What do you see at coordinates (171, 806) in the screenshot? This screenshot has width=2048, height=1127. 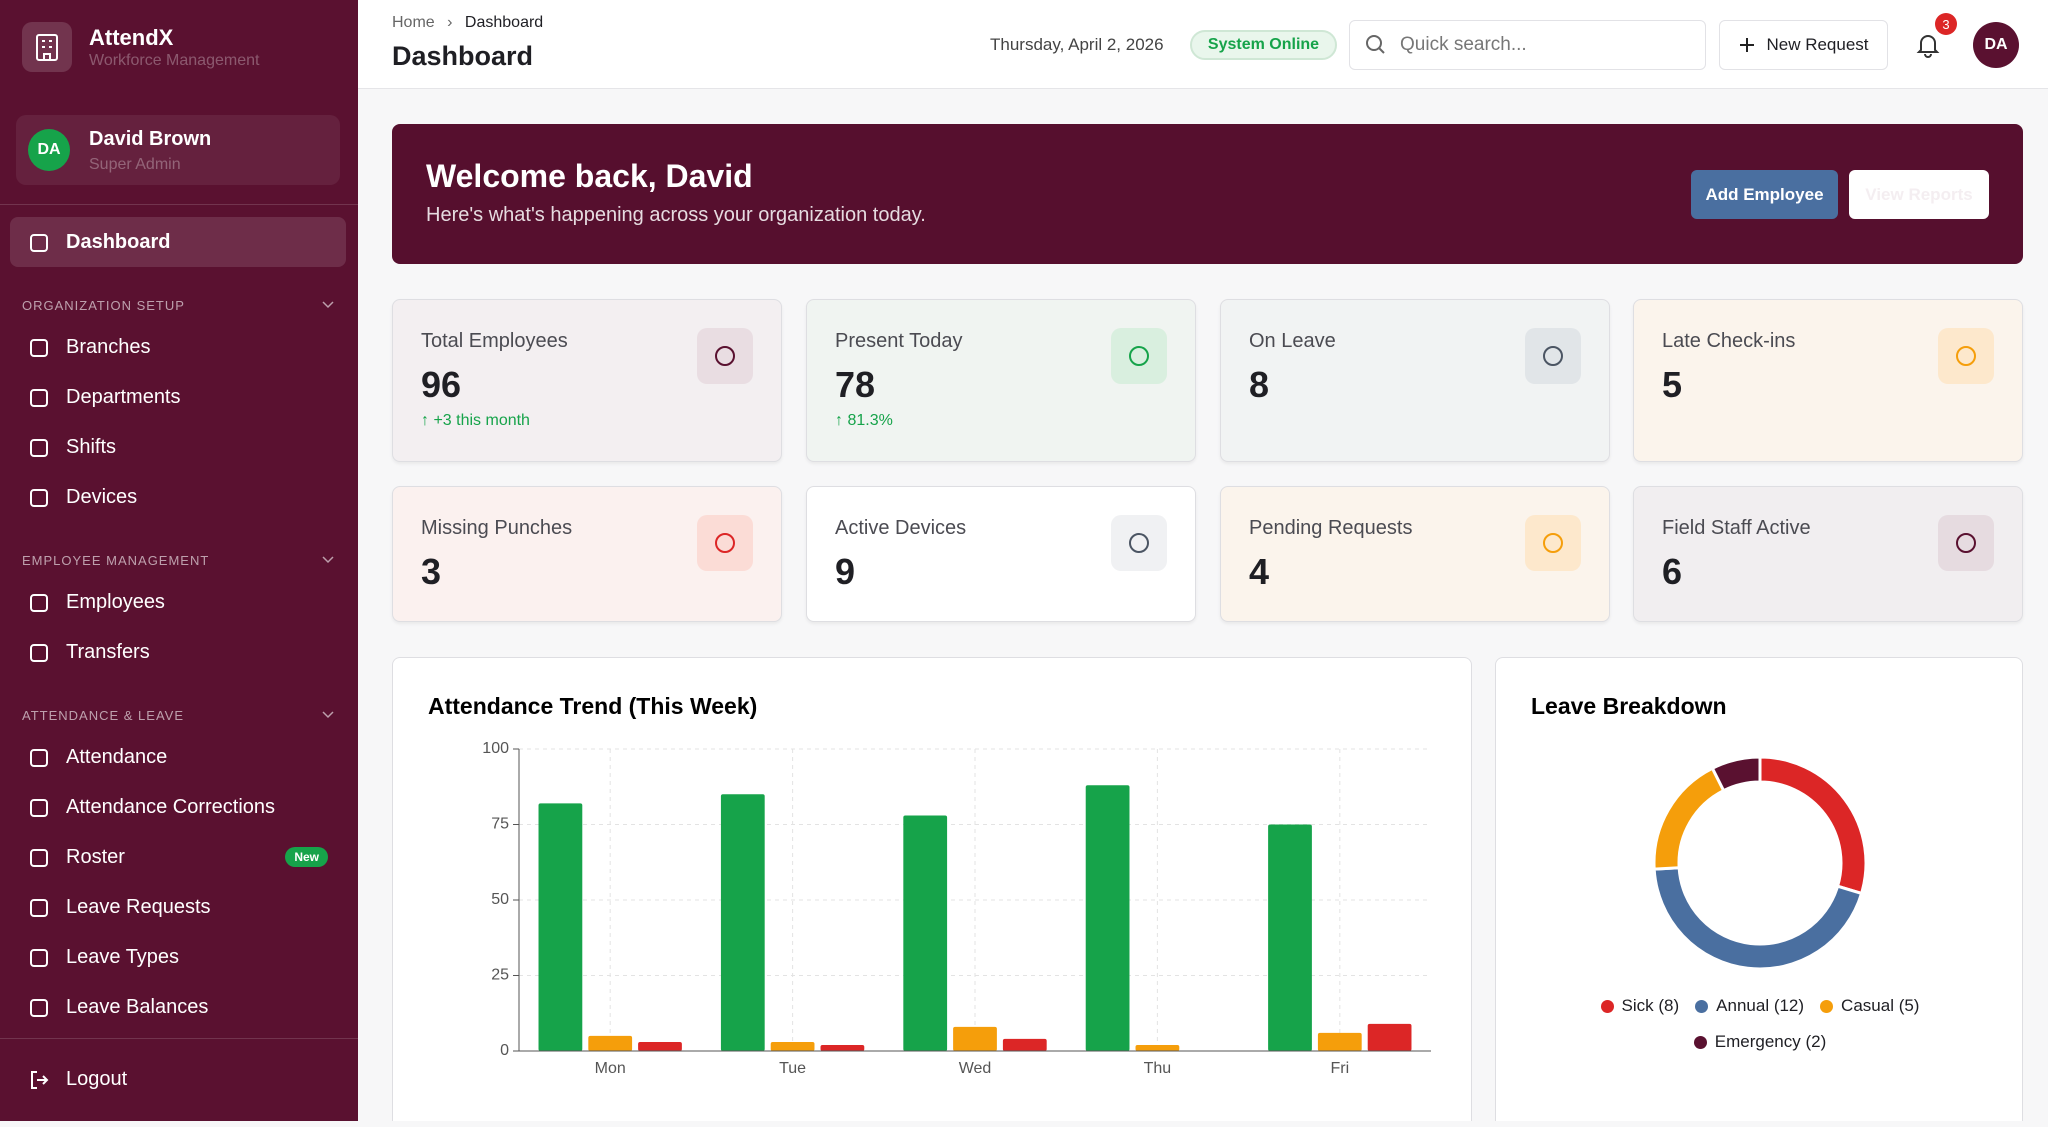 I see `nav-label: Attendance Corrections` at bounding box center [171, 806].